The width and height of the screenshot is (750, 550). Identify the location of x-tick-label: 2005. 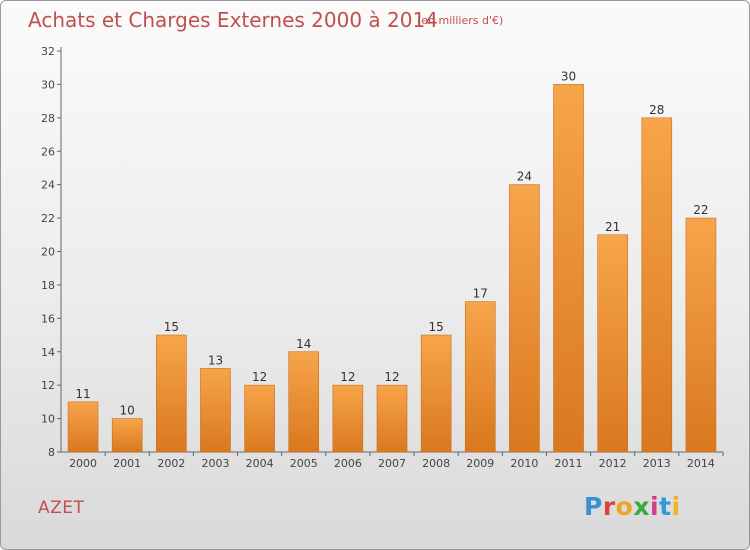
(304, 463).